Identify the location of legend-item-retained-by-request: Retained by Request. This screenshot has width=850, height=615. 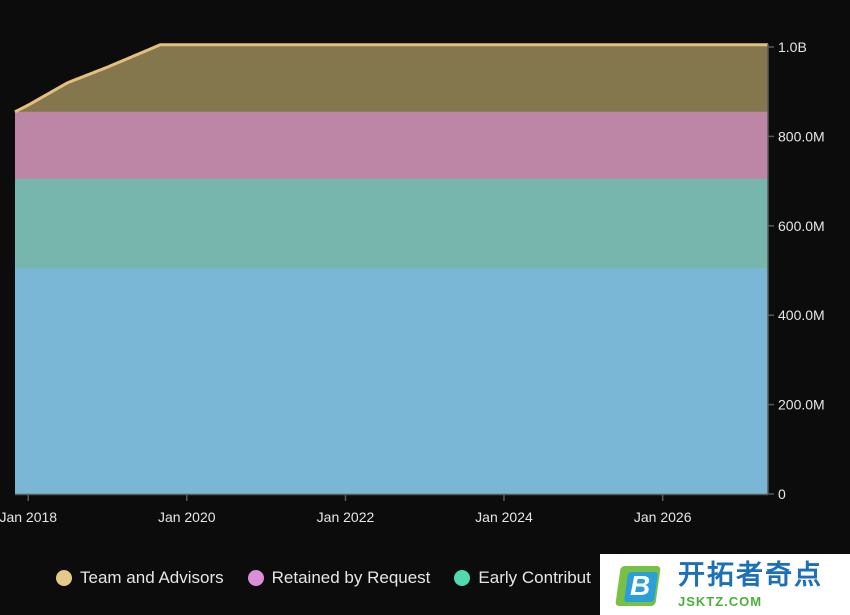
(339, 578).